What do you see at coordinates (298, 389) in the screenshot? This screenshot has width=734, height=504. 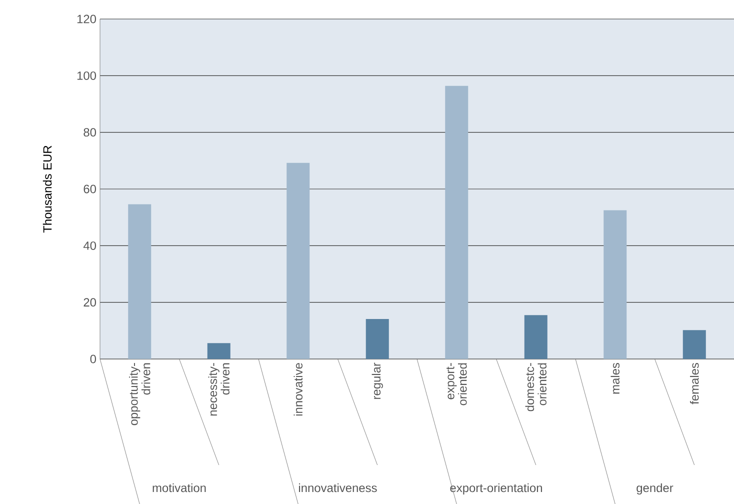 I see `x-tick-label: innovative` at bounding box center [298, 389].